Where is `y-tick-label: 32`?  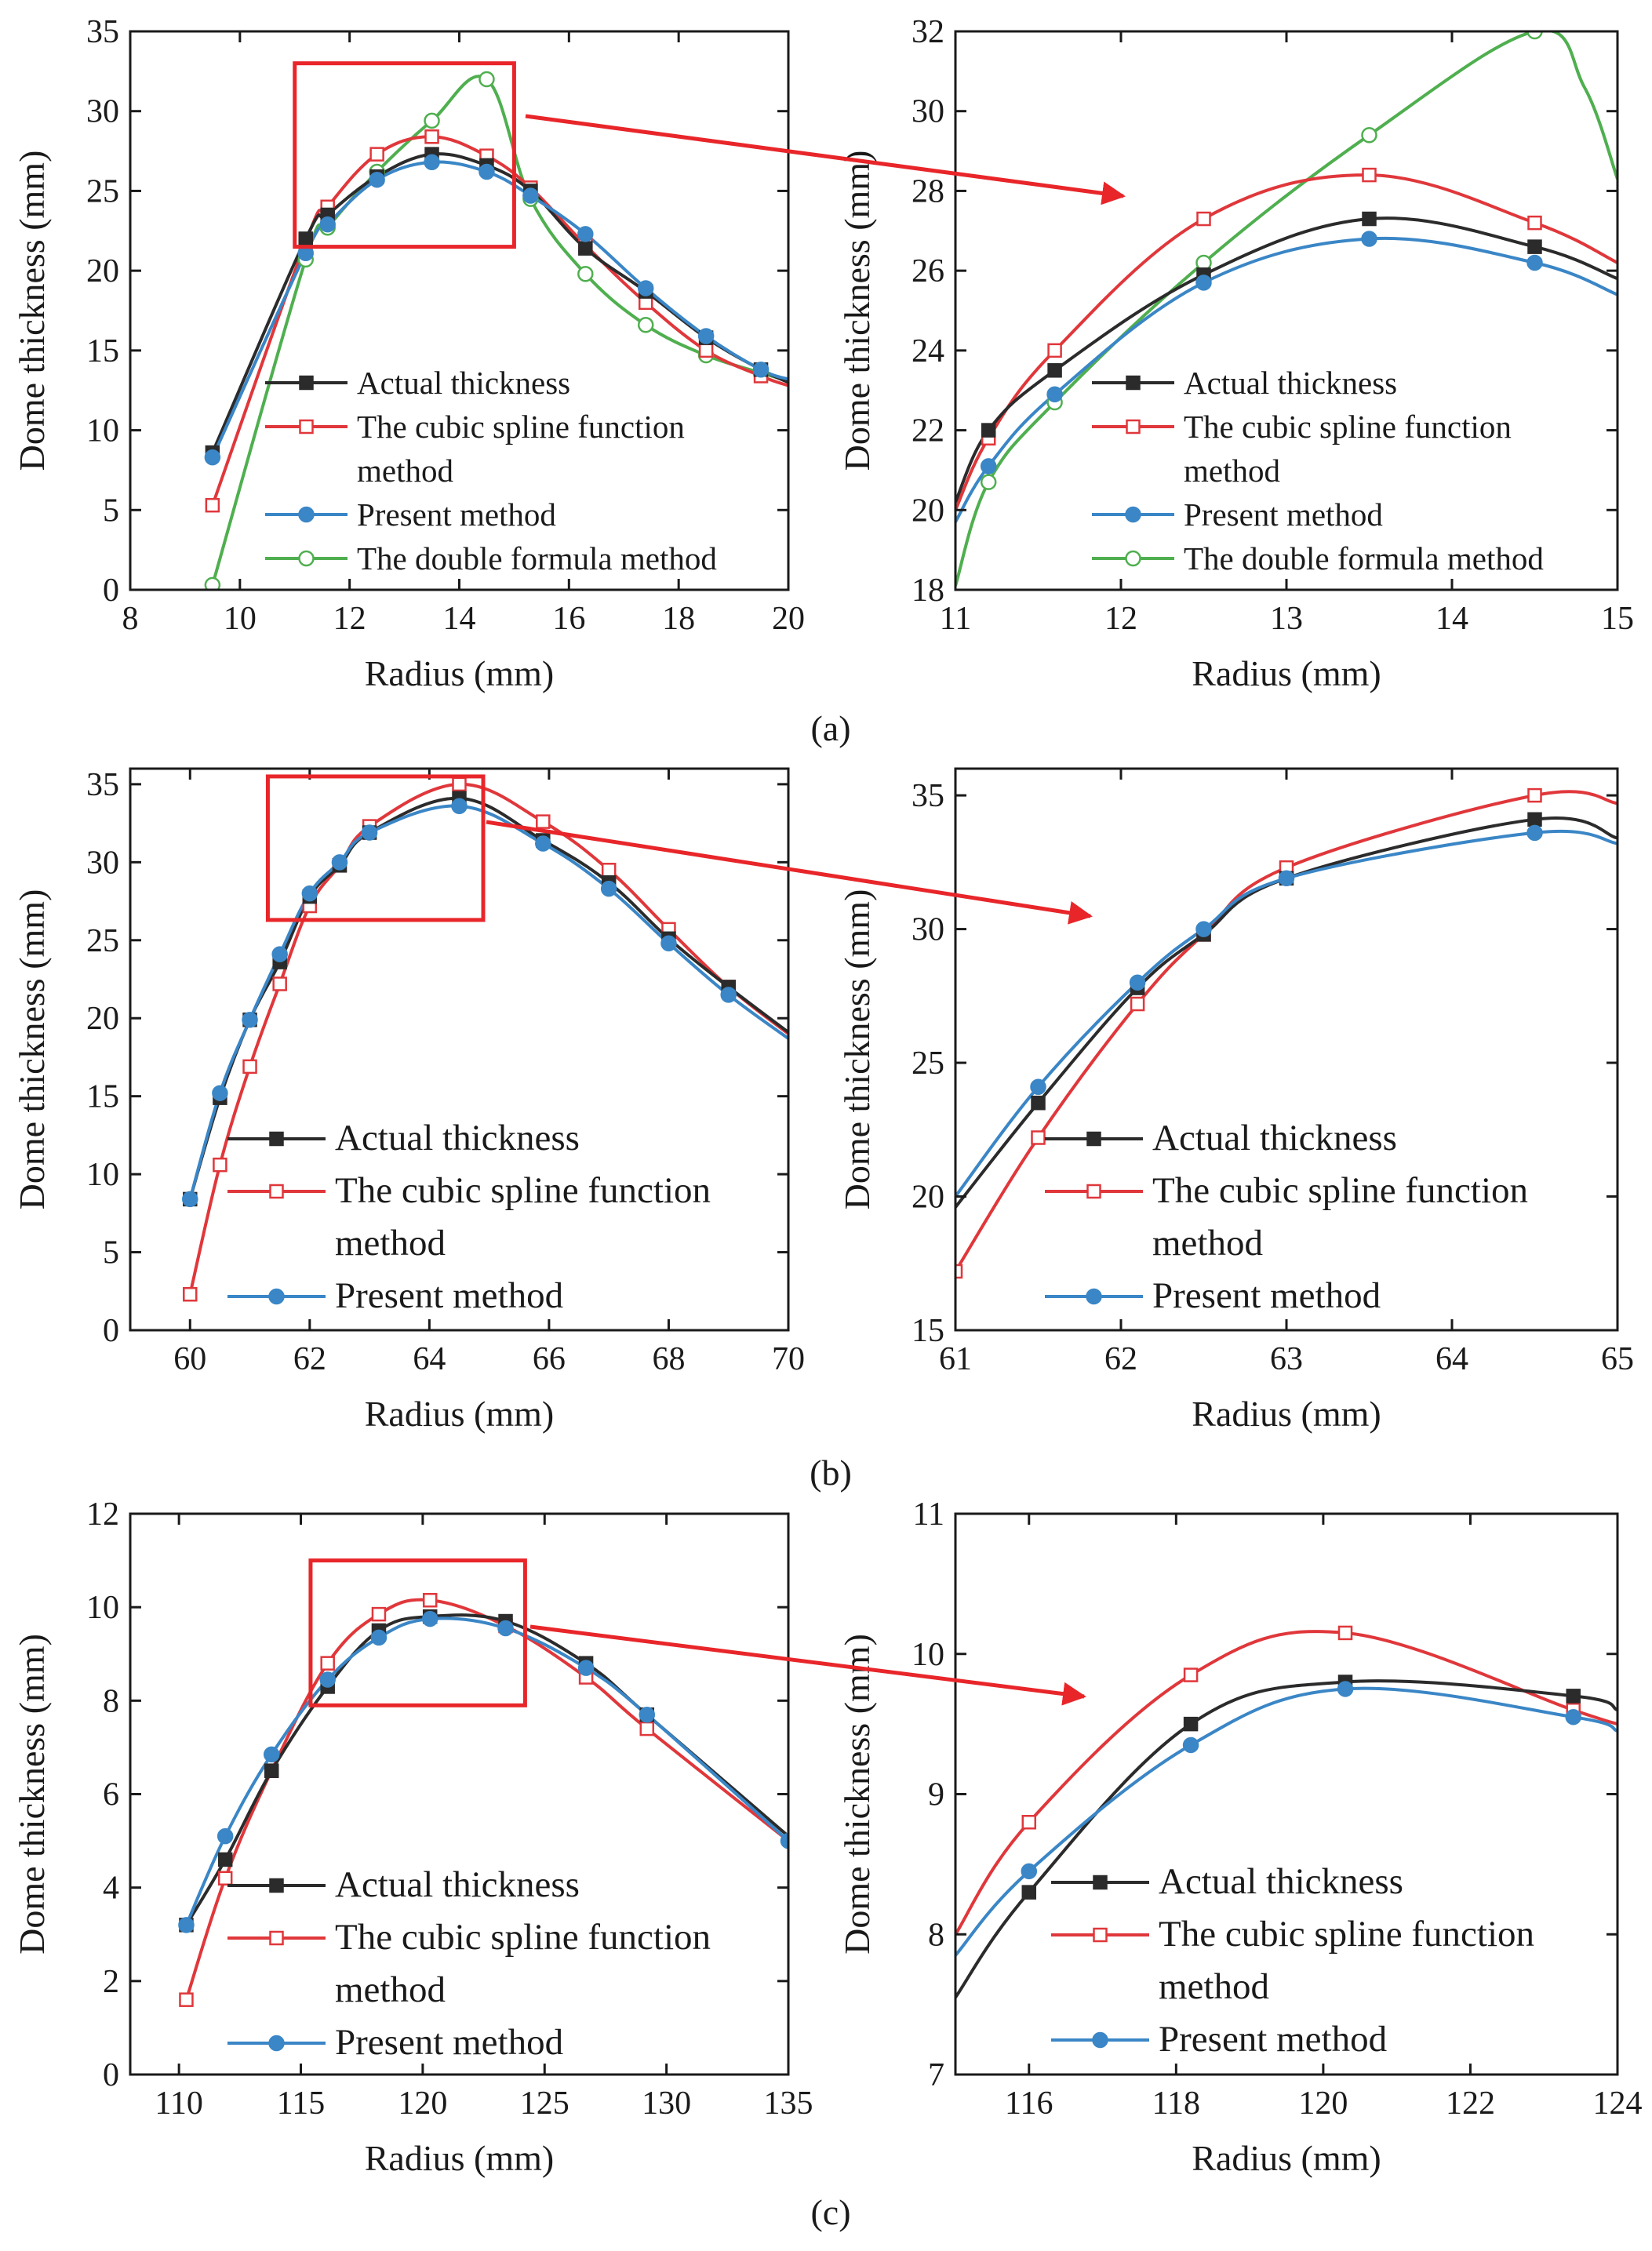 y-tick-label: 32 is located at coordinates (928, 32).